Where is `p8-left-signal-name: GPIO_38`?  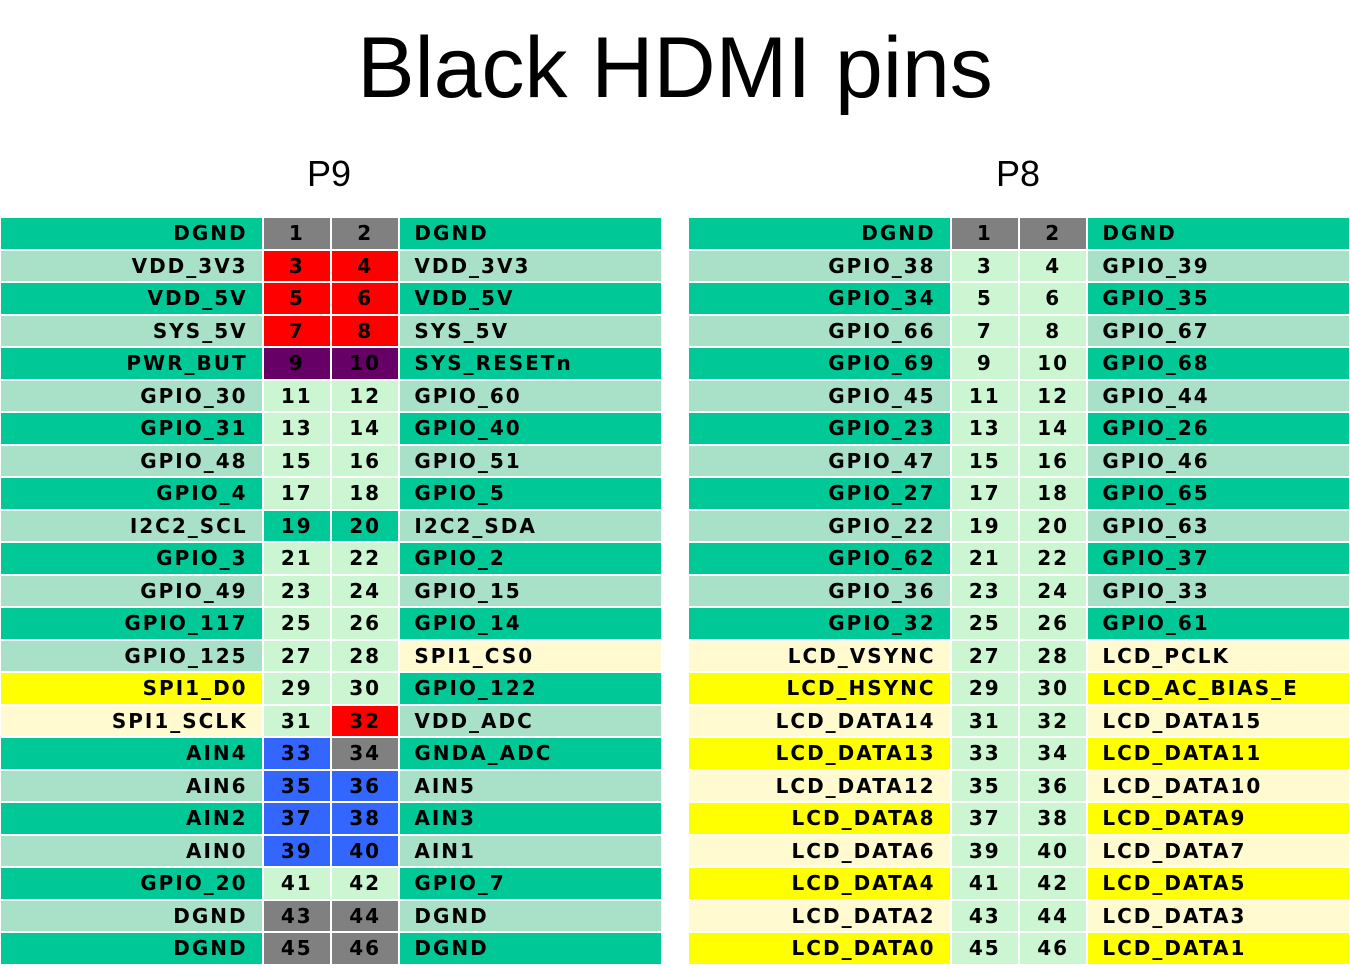
p8-left-signal-name: GPIO_38 is located at coordinates (819, 265).